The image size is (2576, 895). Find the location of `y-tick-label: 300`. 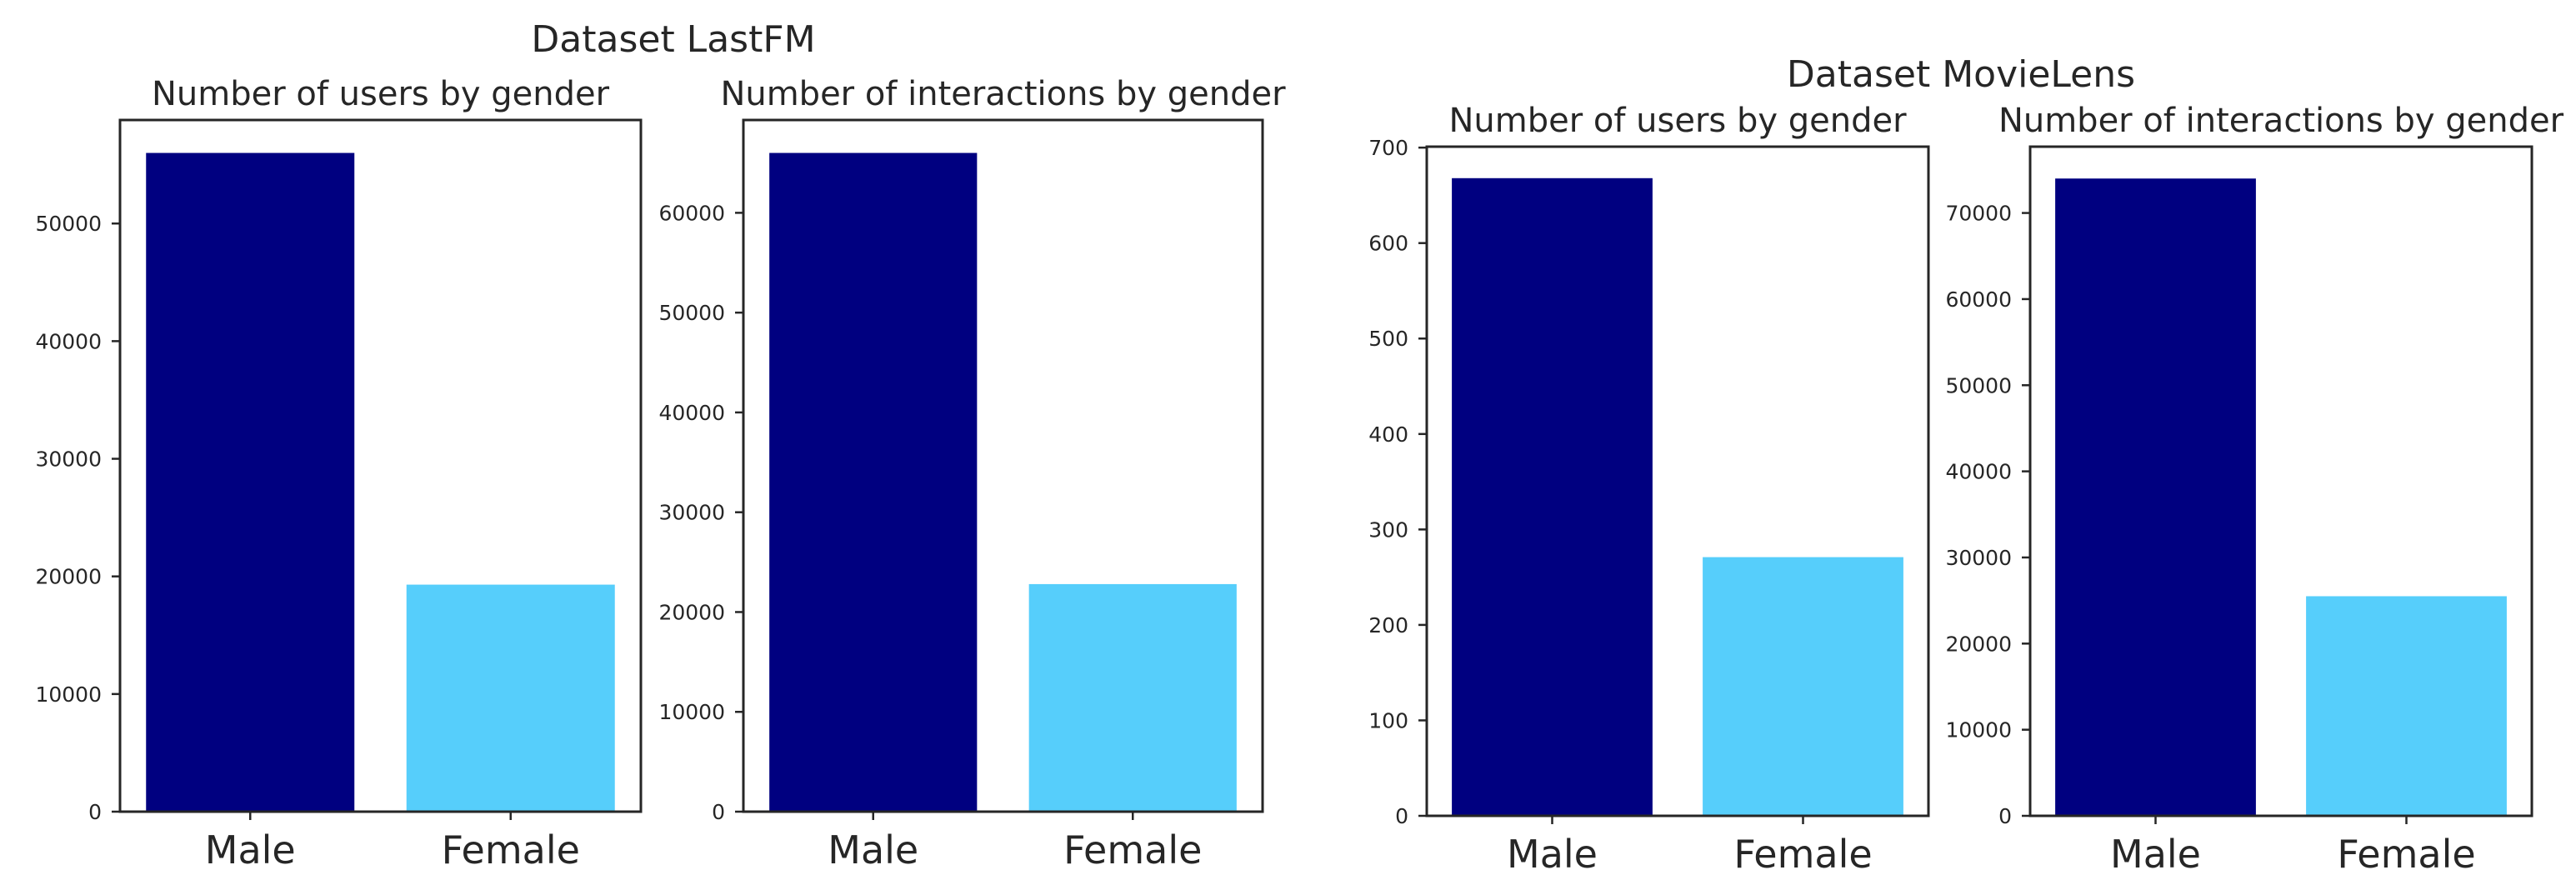

y-tick-label: 300 is located at coordinates (1388, 530).